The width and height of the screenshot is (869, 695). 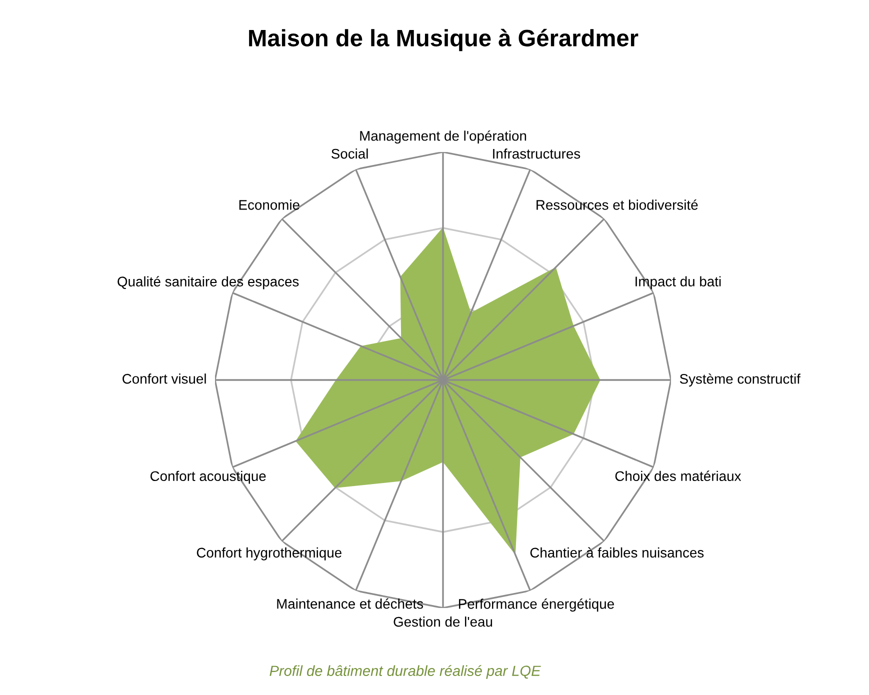 What do you see at coordinates (164, 379) in the screenshot?
I see `spoke-label: Confort visuel` at bounding box center [164, 379].